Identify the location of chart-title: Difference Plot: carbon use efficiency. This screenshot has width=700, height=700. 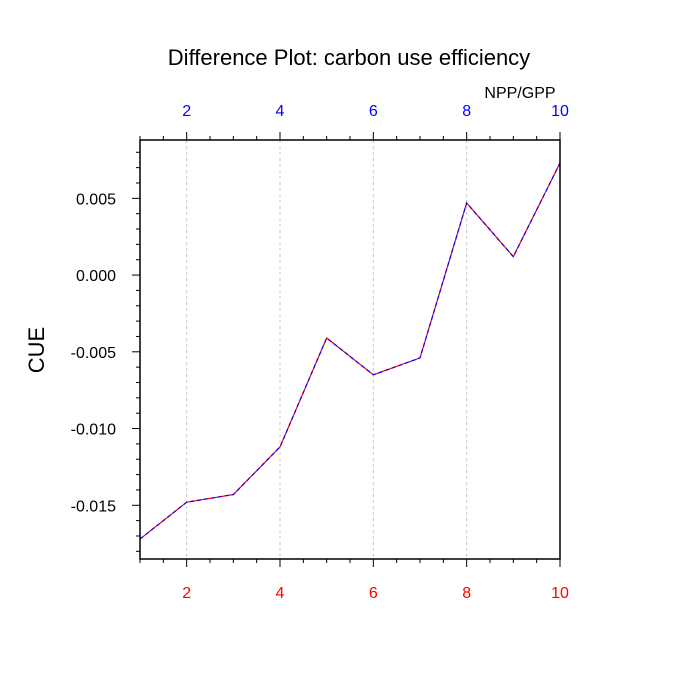
(349, 57).